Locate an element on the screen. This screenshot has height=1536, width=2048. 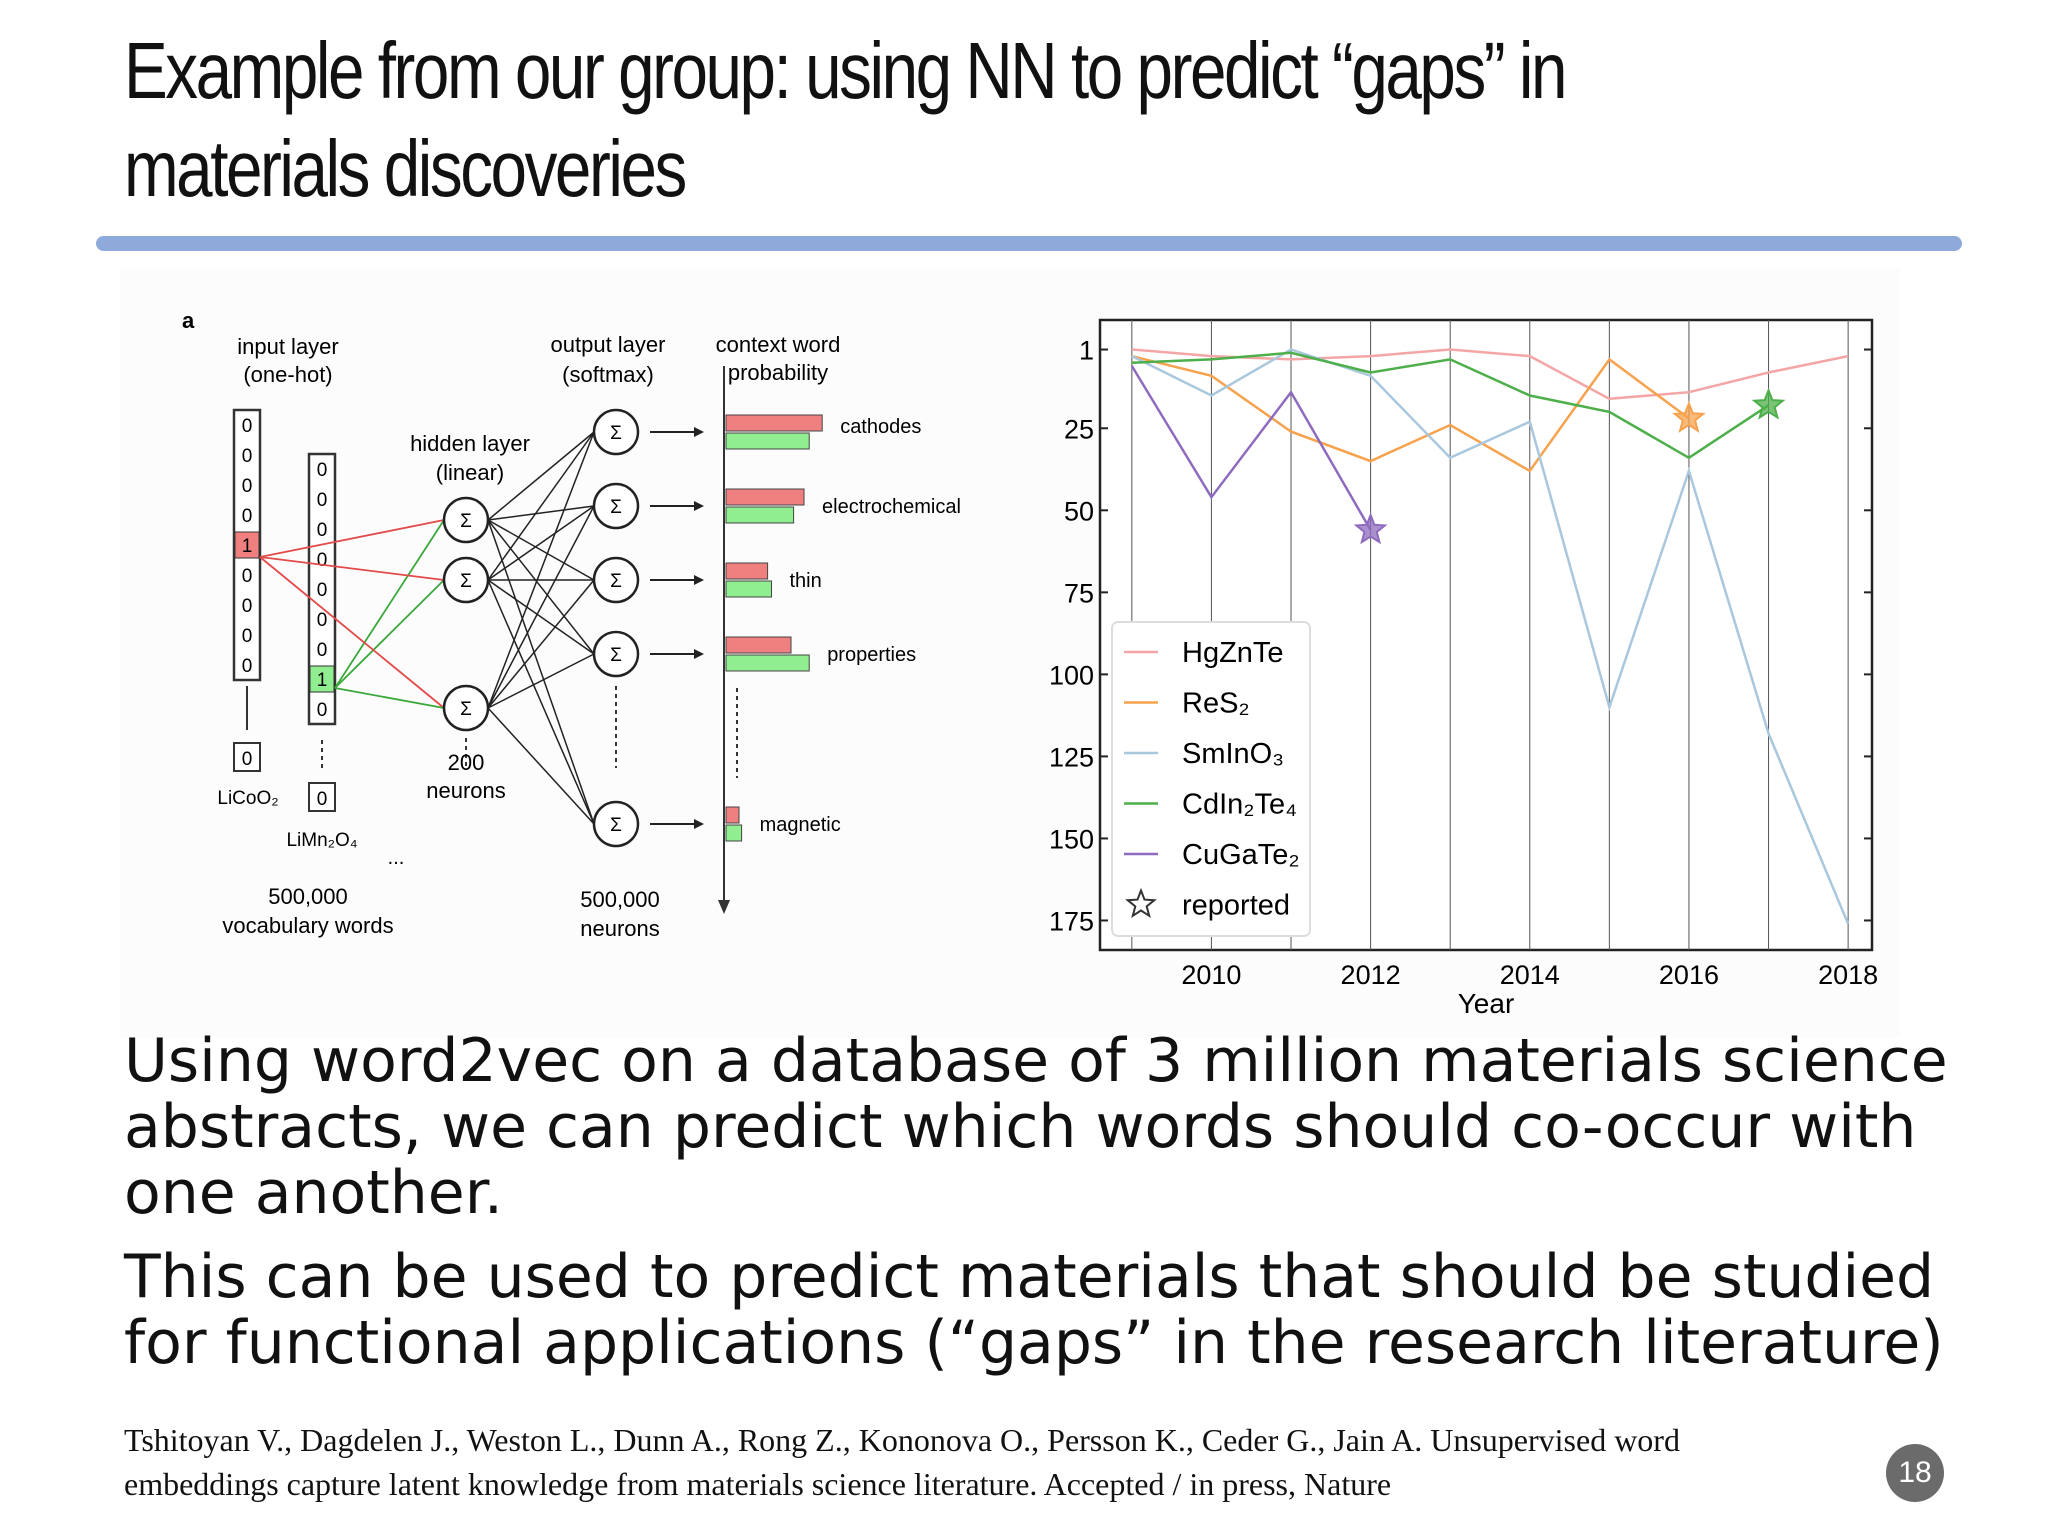
input-layer-label: input layer is located at coordinates (288, 346).